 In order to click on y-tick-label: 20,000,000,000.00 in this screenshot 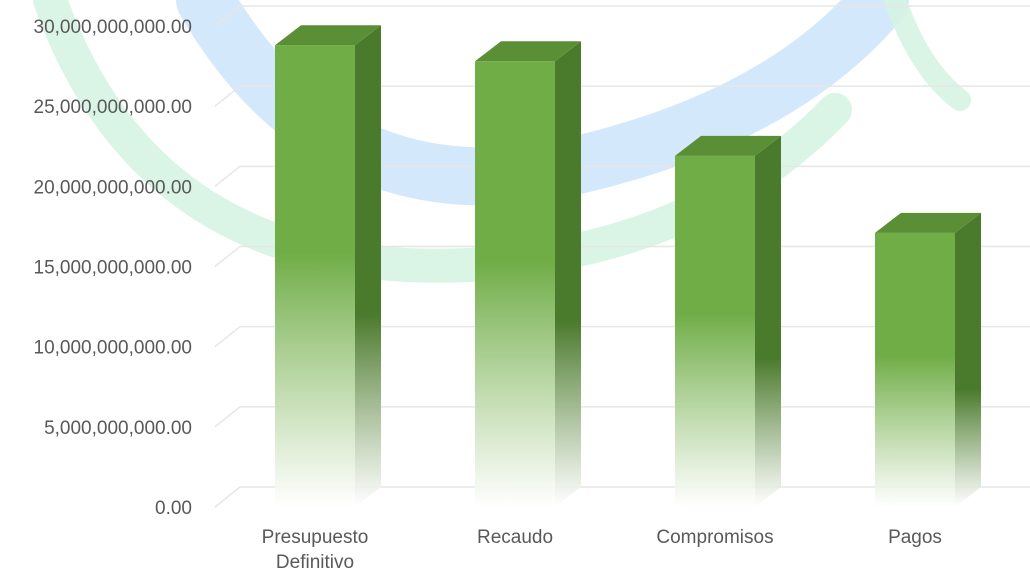, I will do `click(113, 187)`.